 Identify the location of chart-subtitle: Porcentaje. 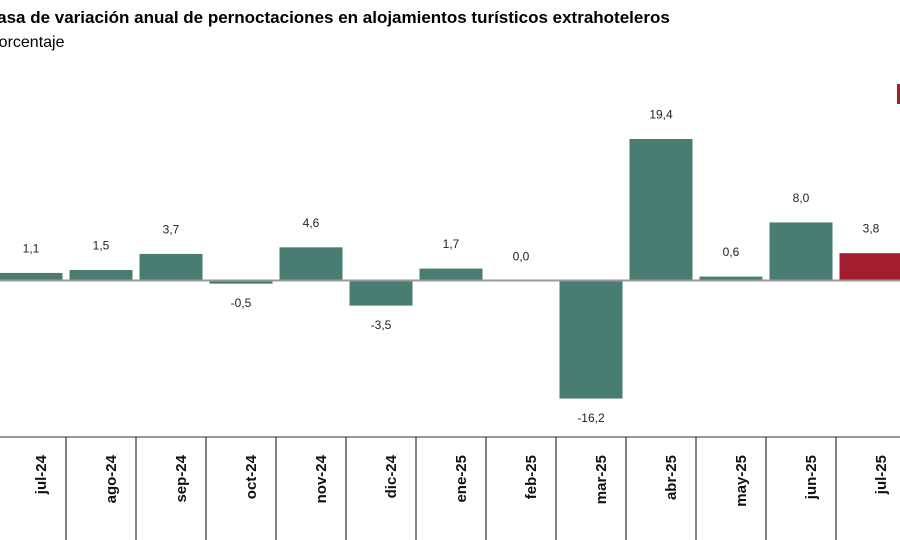
(32, 42).